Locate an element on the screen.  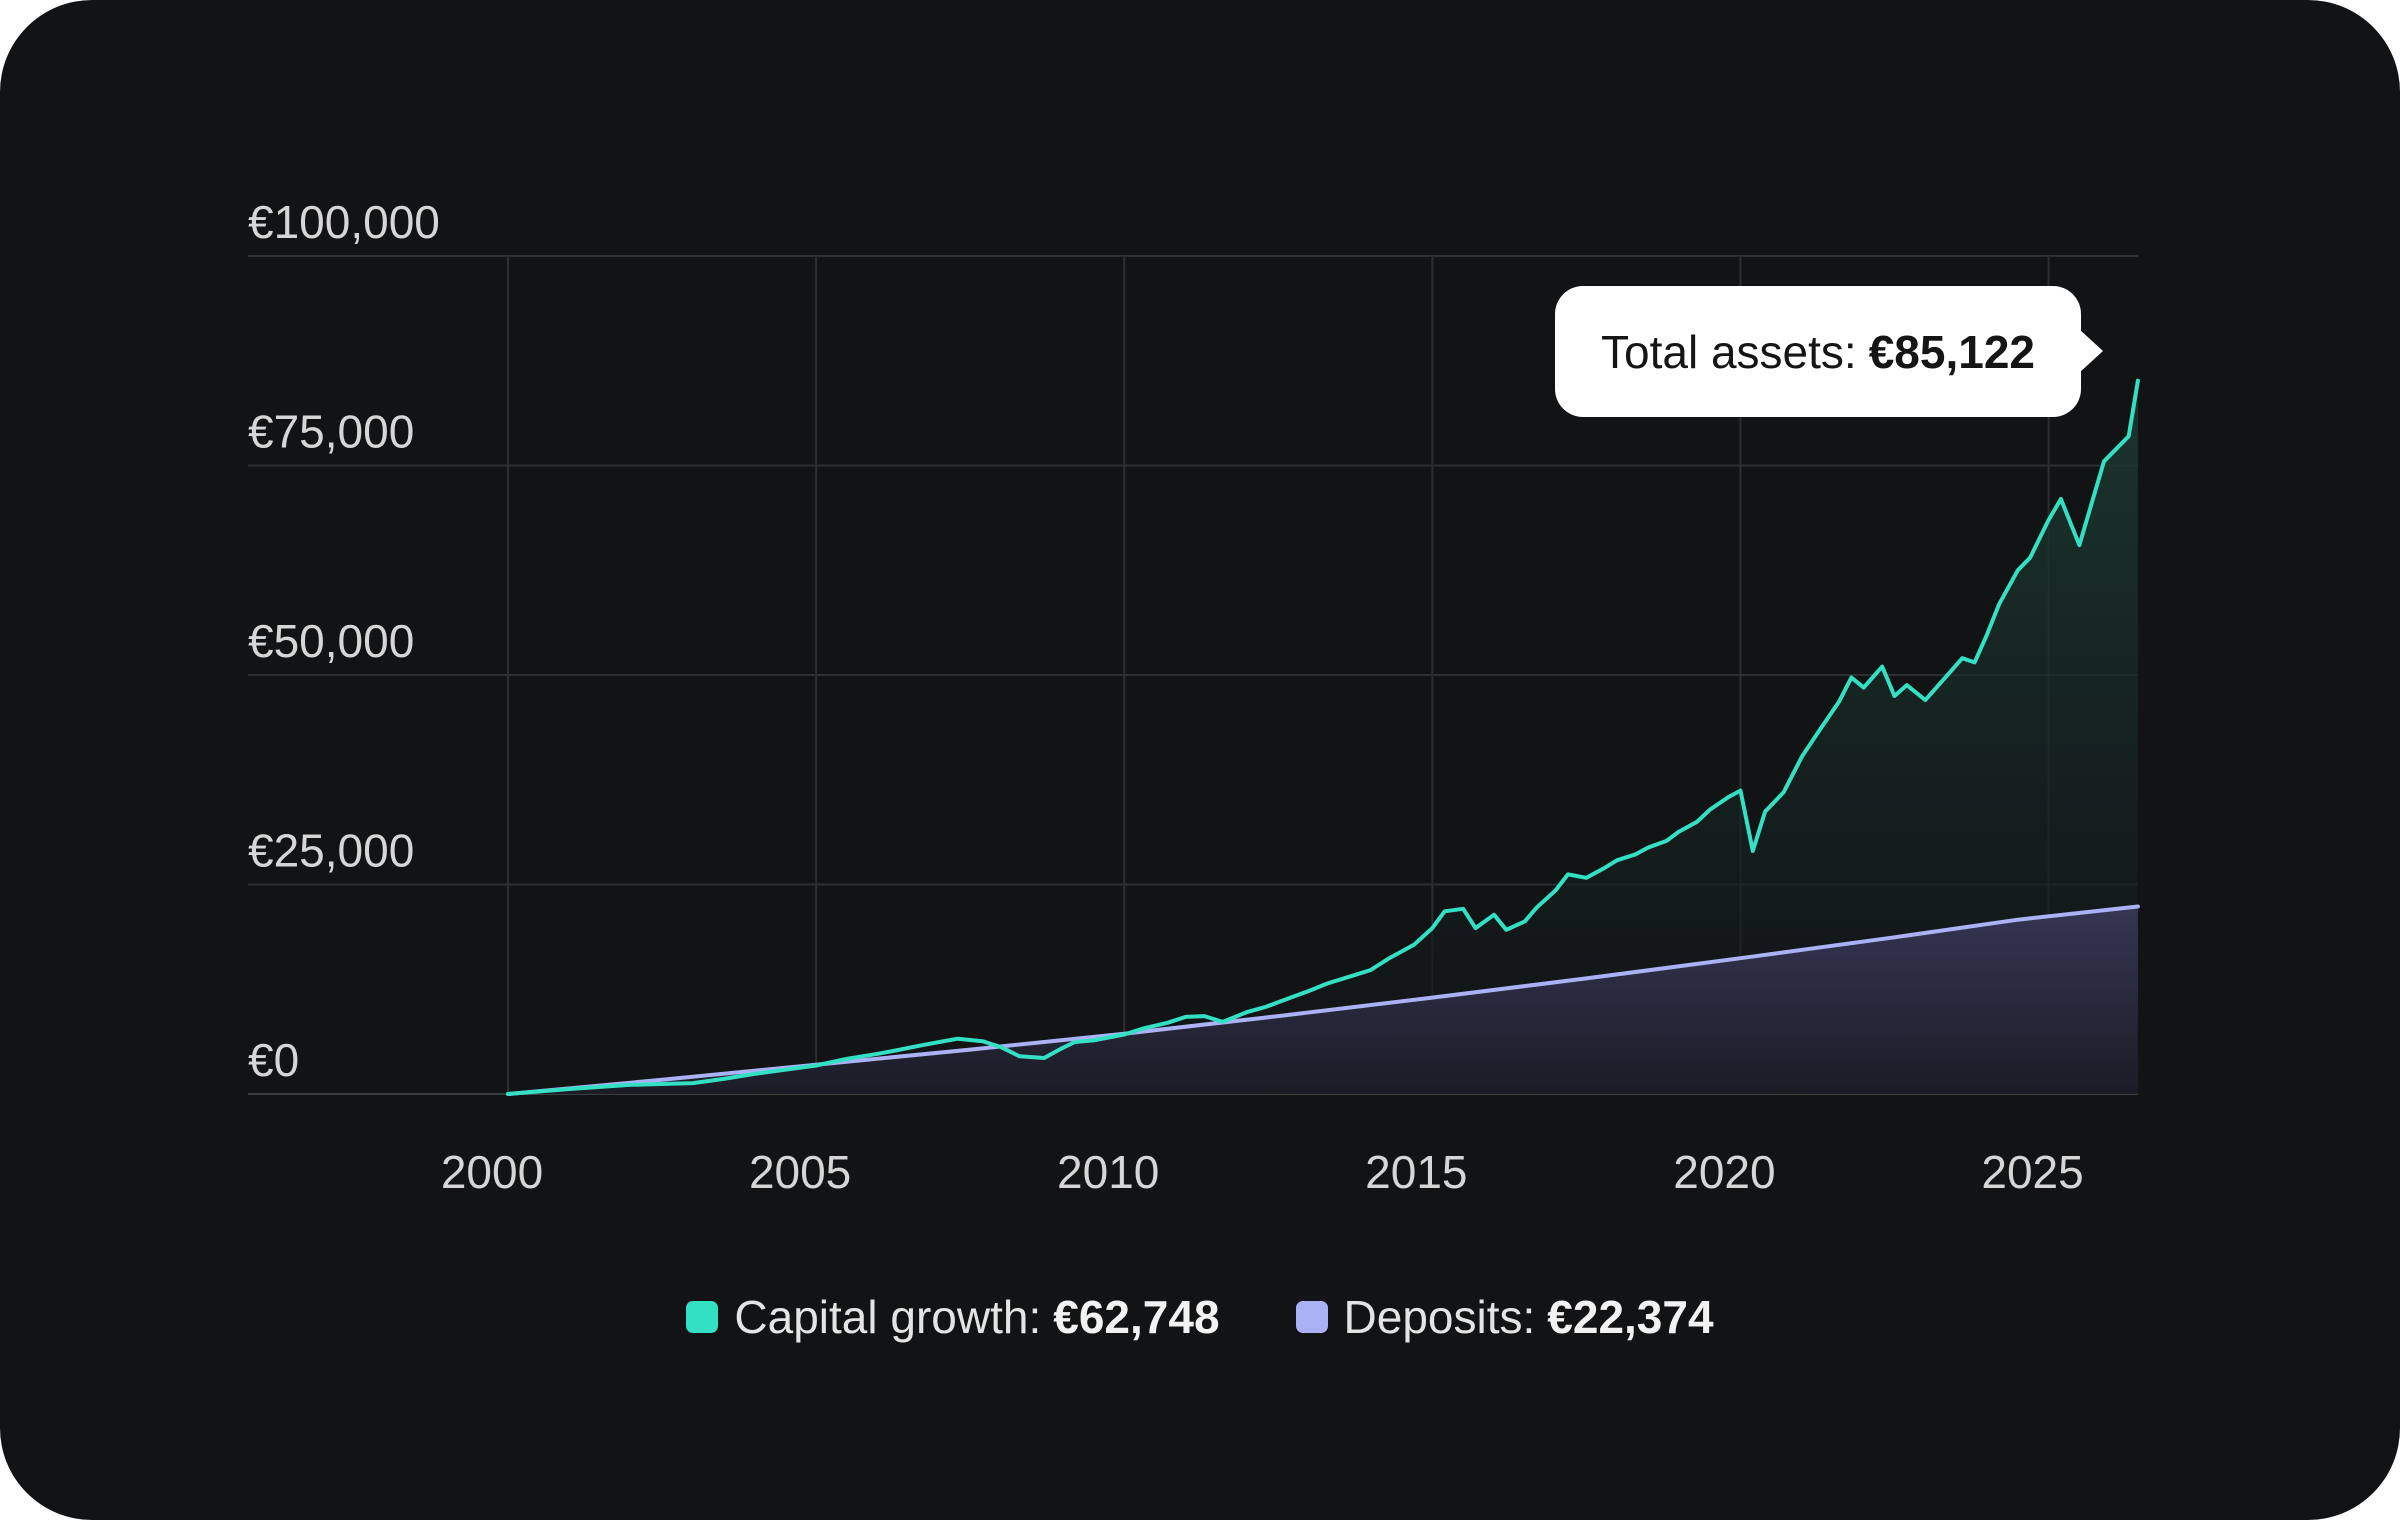
legend-label-deposits: Deposits: is located at coordinates (1439, 1317).